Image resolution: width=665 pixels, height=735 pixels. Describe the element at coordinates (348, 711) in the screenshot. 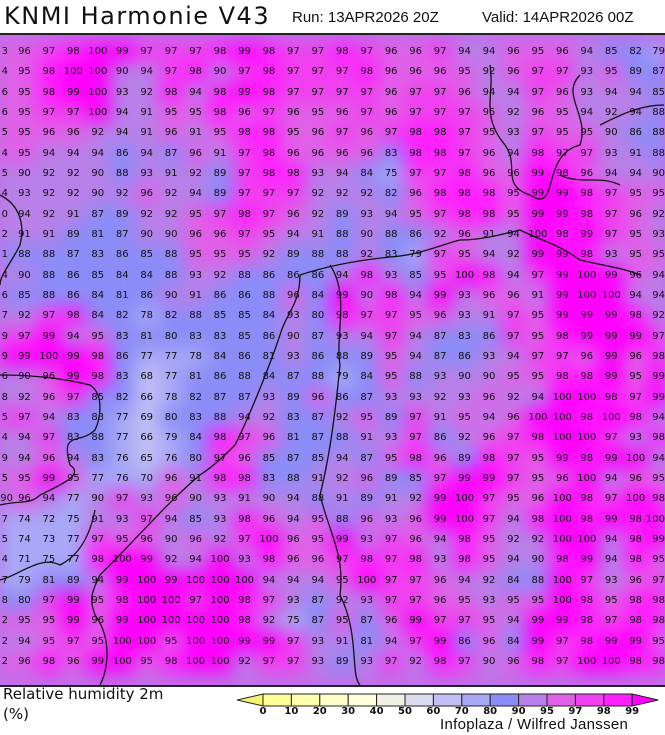

I see `legend-label: 30` at that location.